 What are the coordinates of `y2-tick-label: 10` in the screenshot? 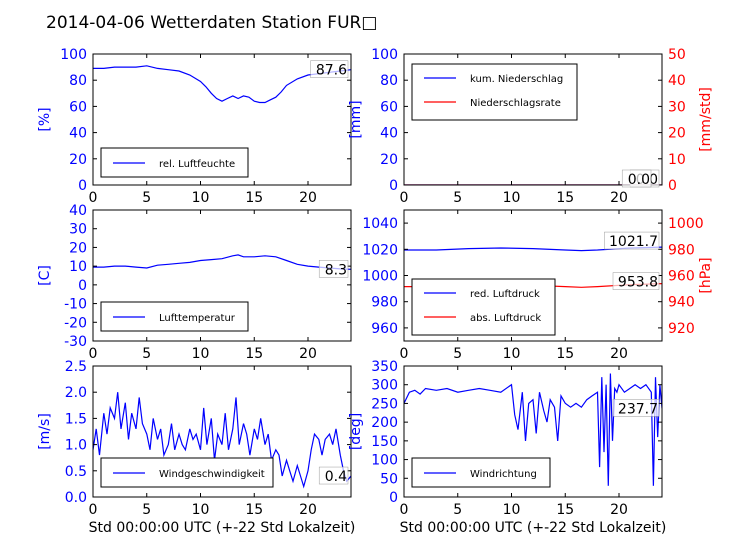 It's located at (677, 160).